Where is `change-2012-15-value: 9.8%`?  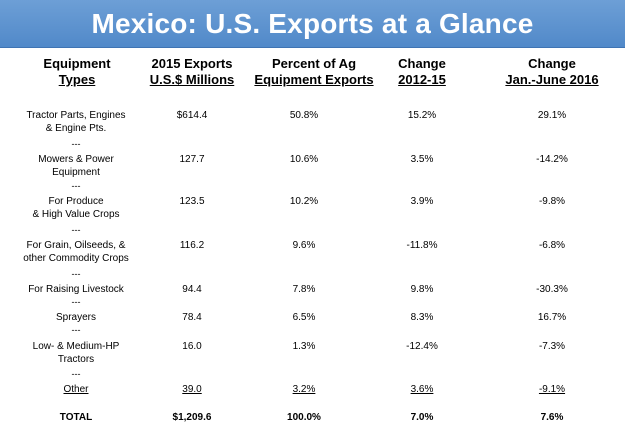 change-2012-15-value: 9.8% is located at coordinates (422, 289).